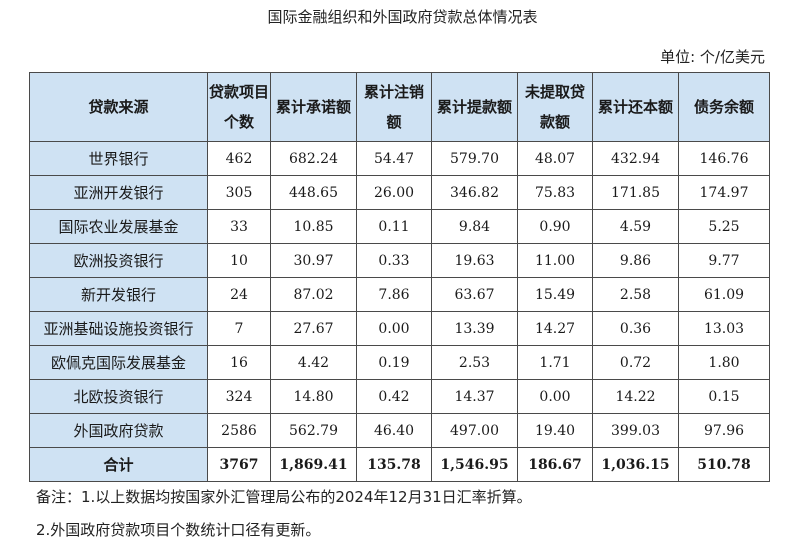 This screenshot has width=805, height=541. What do you see at coordinates (239, 328) in the screenshot?
I see `cell-project-count: 7` at bounding box center [239, 328].